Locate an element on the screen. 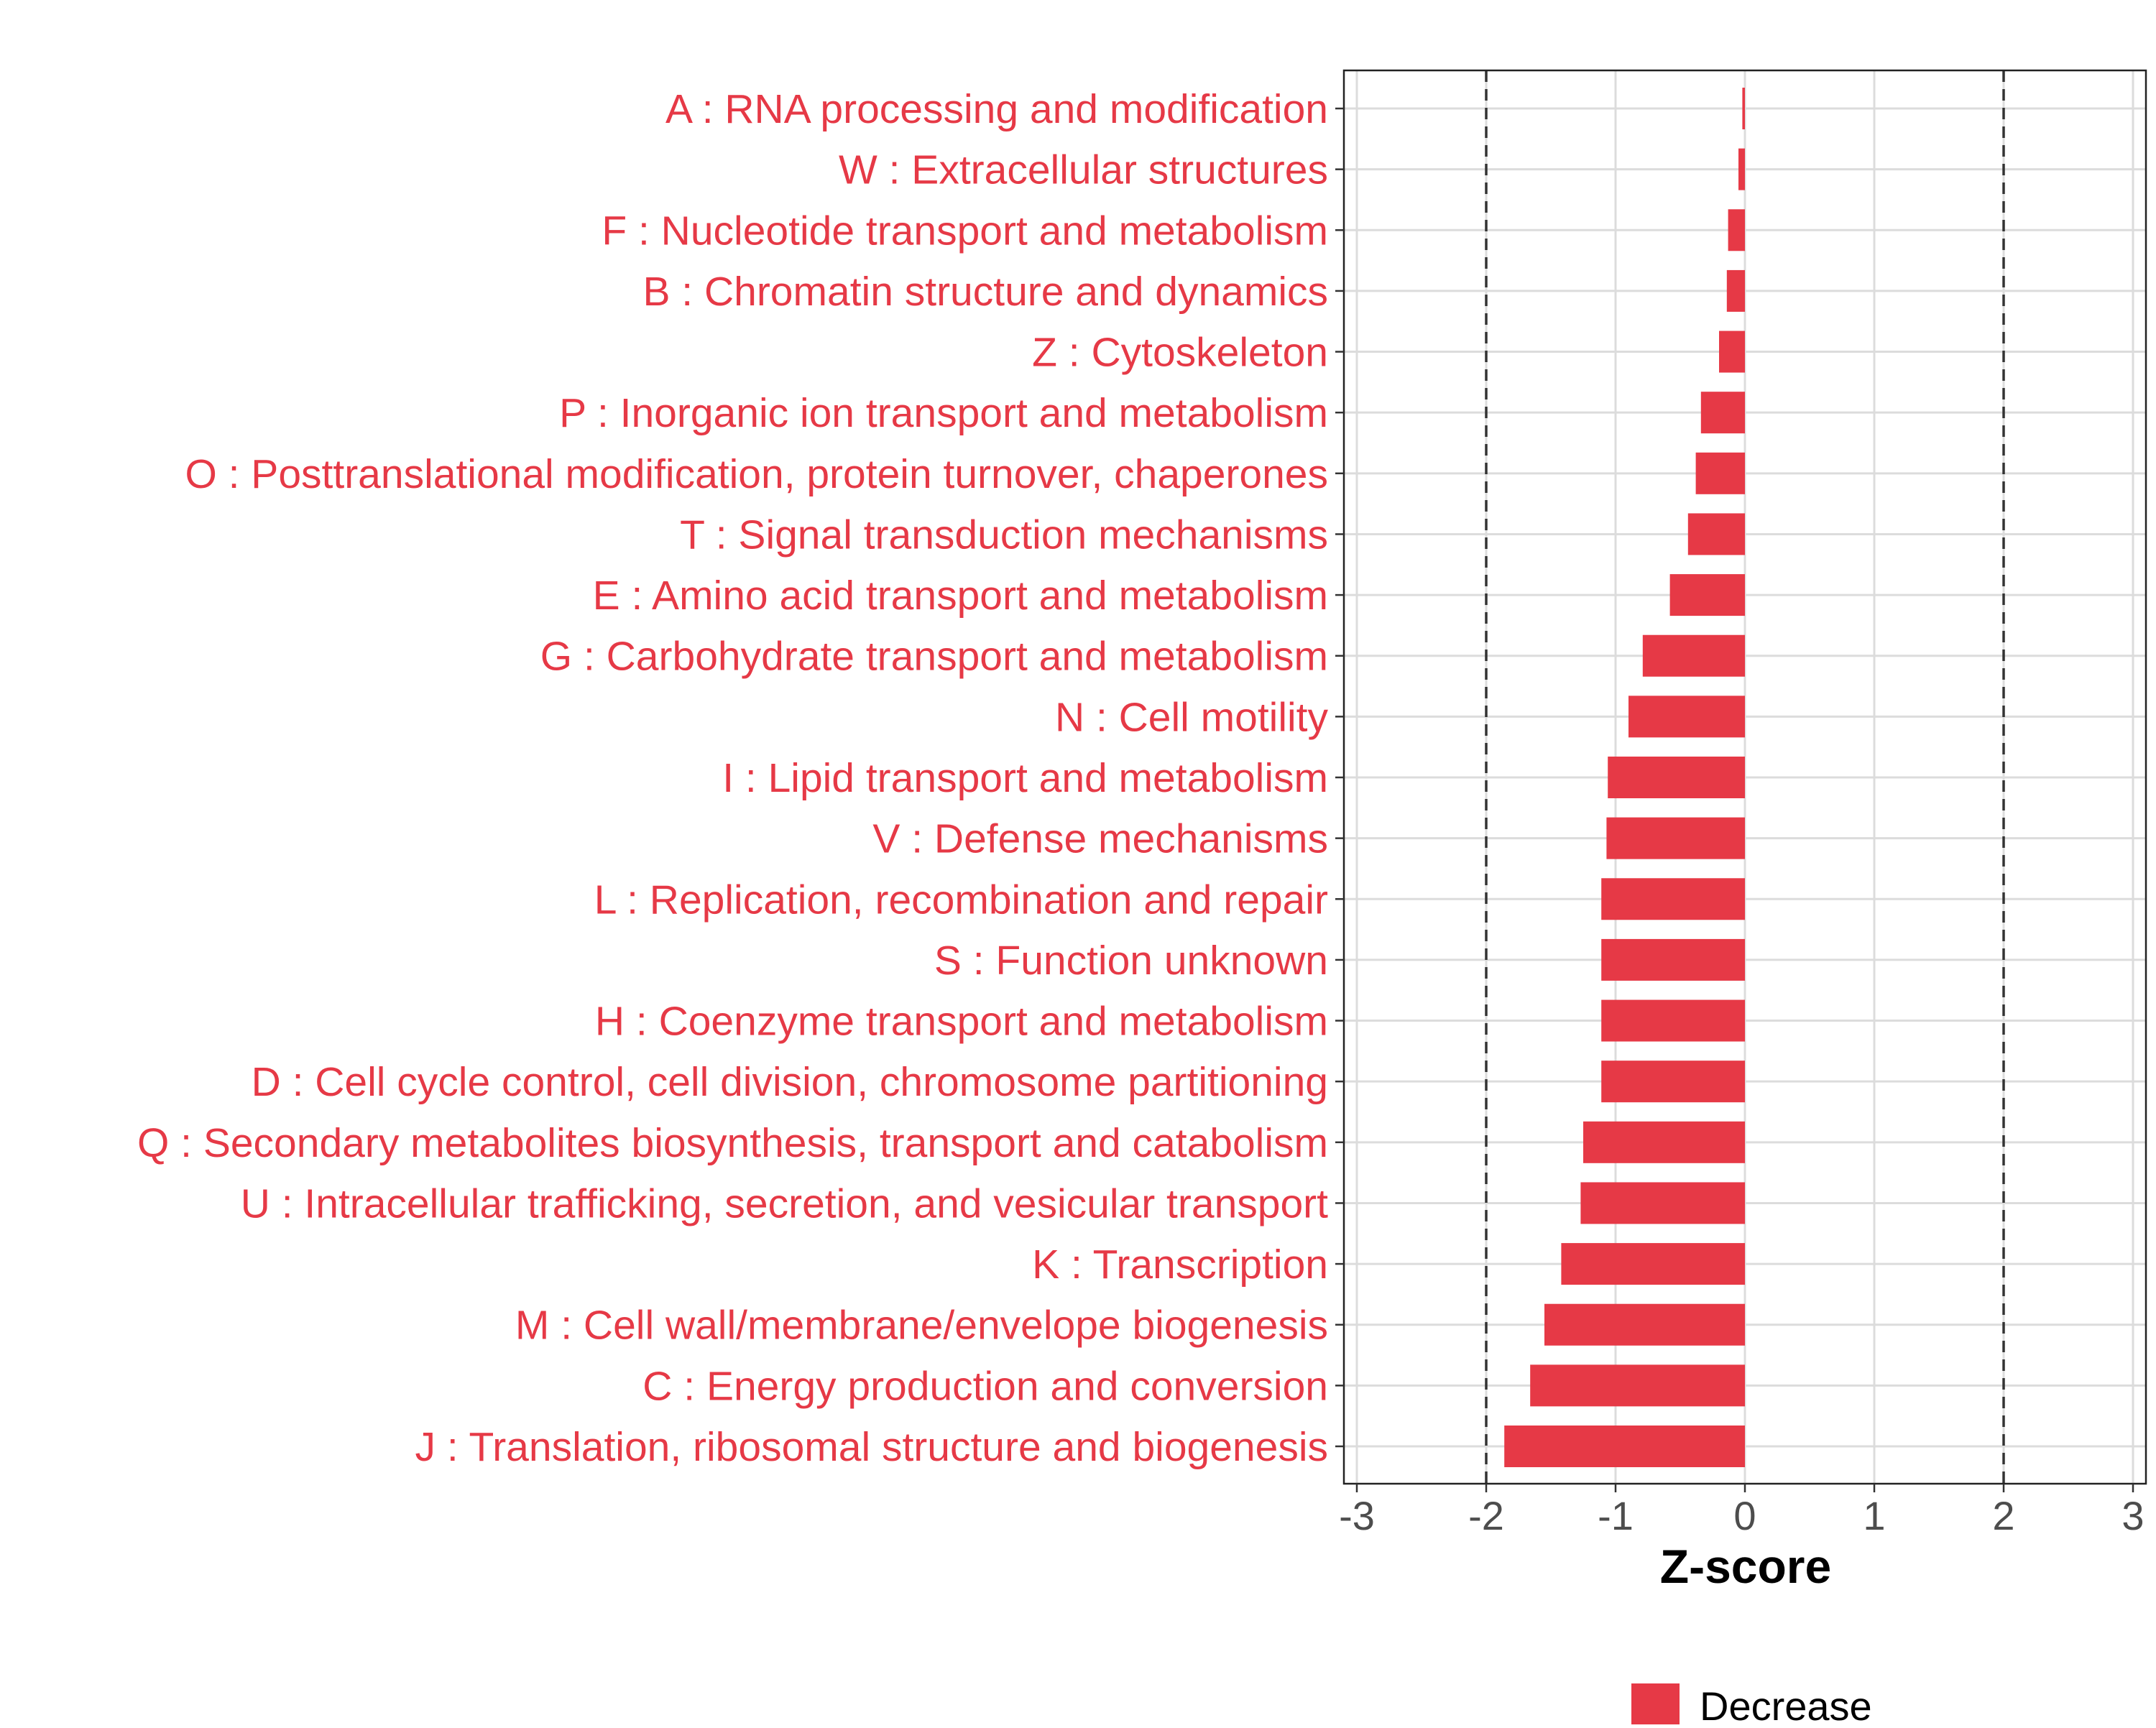  bars is located at coordinates (1625, 778).